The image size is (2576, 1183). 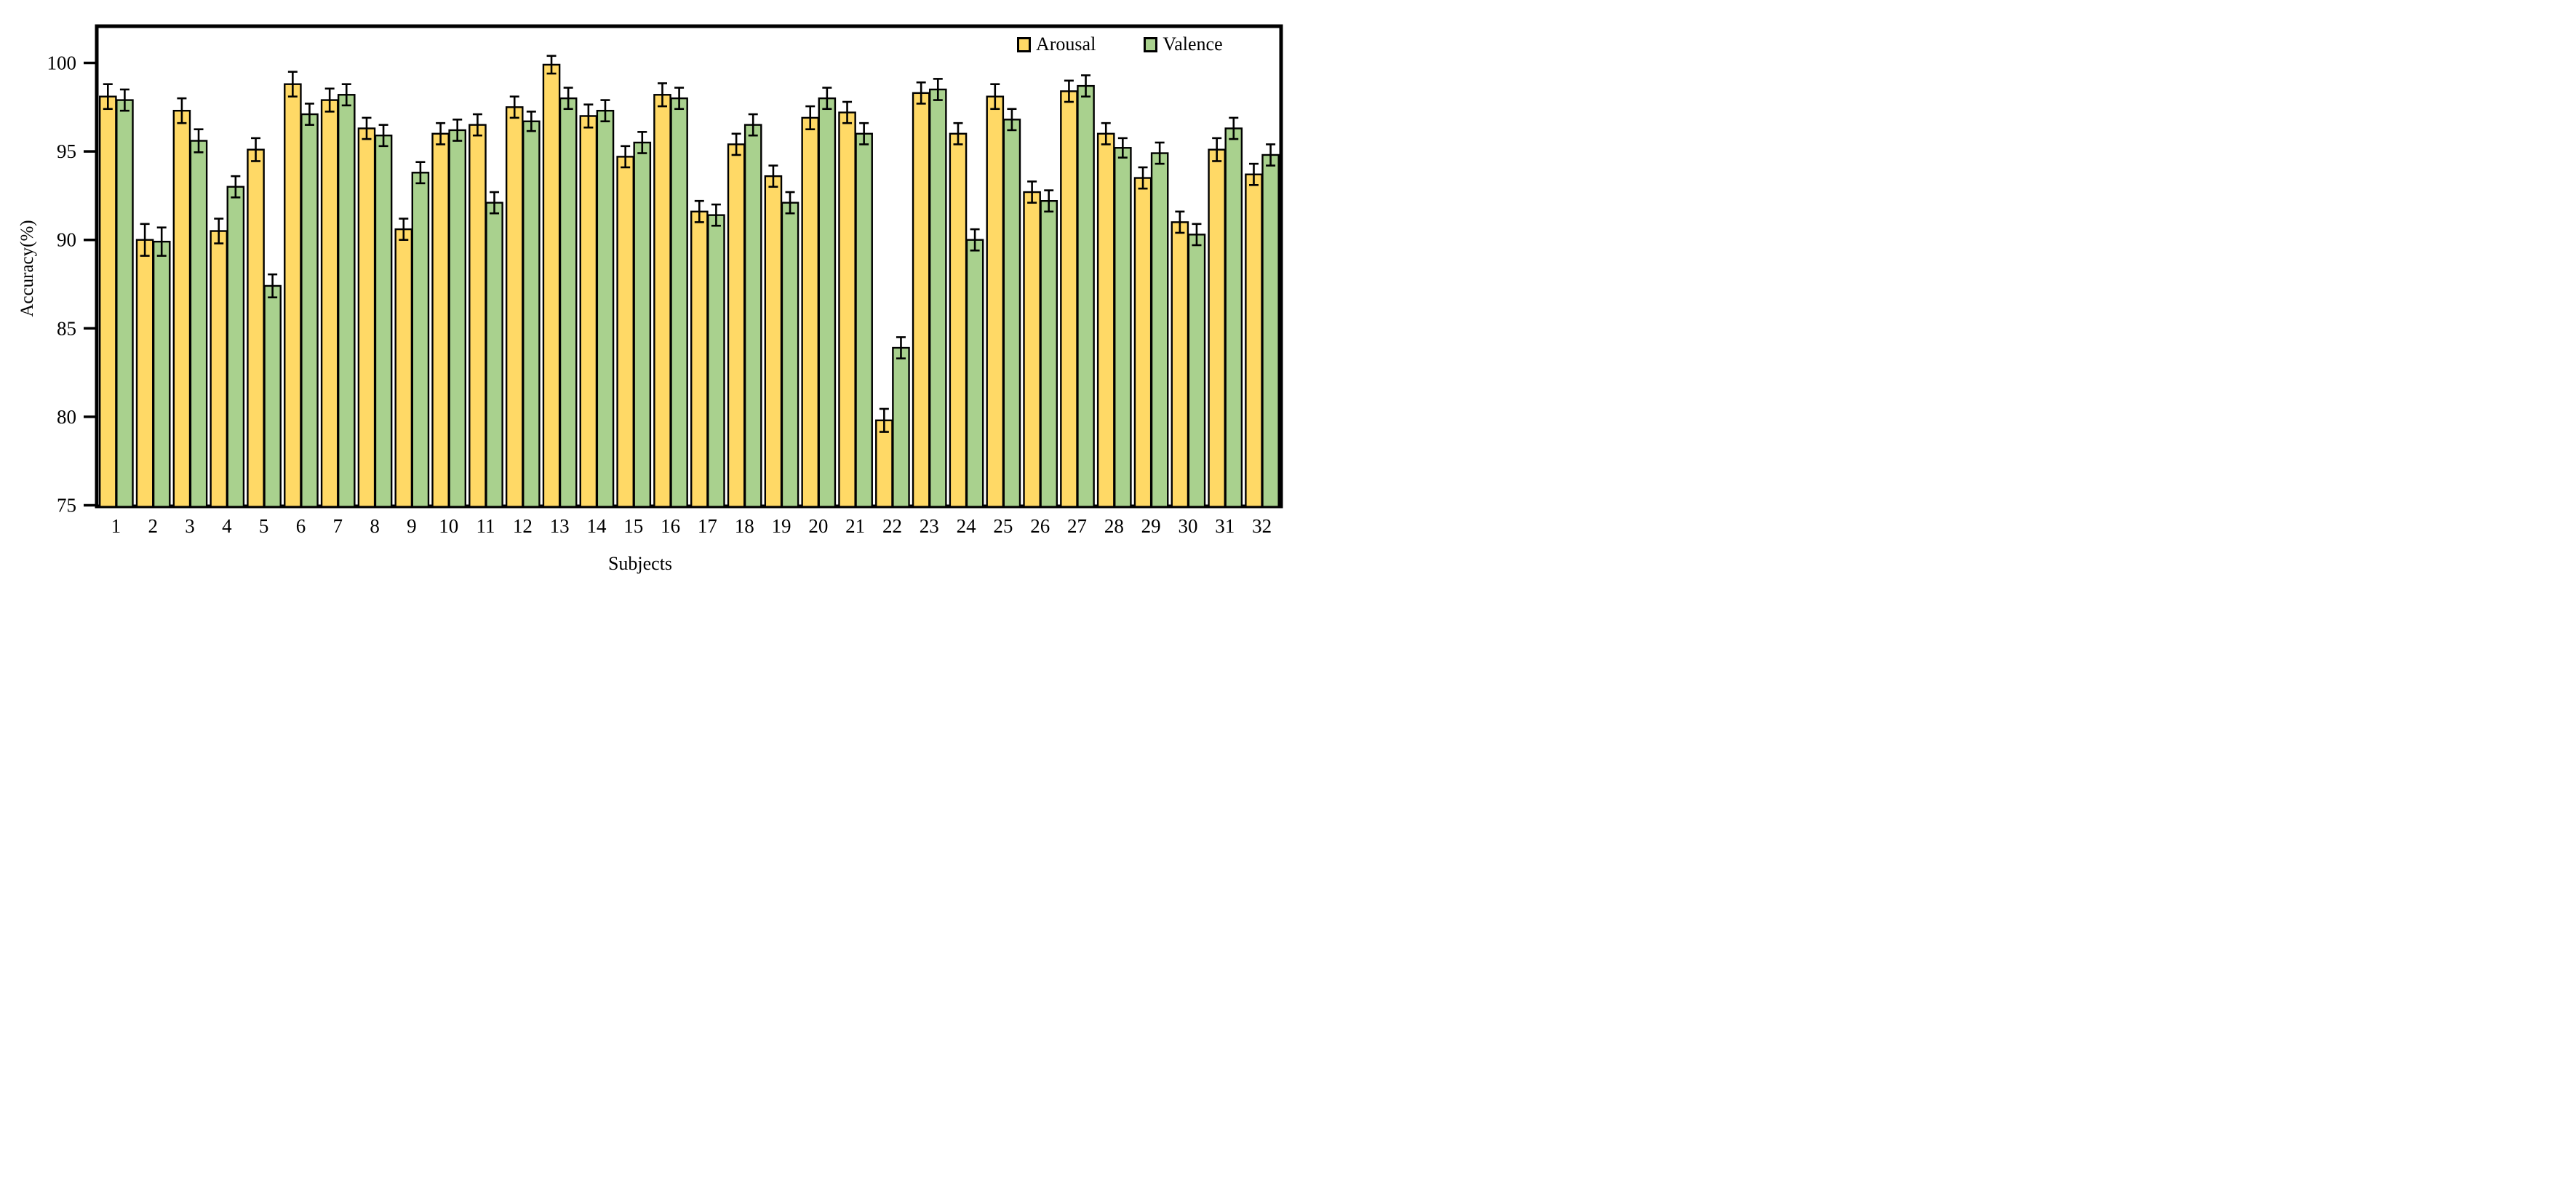 What do you see at coordinates (1003, 526) in the screenshot?
I see `x-tick-label-25: 25` at bounding box center [1003, 526].